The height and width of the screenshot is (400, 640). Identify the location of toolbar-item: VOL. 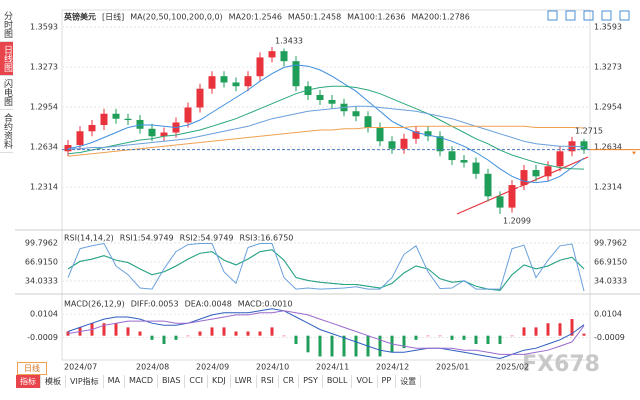
(365, 381).